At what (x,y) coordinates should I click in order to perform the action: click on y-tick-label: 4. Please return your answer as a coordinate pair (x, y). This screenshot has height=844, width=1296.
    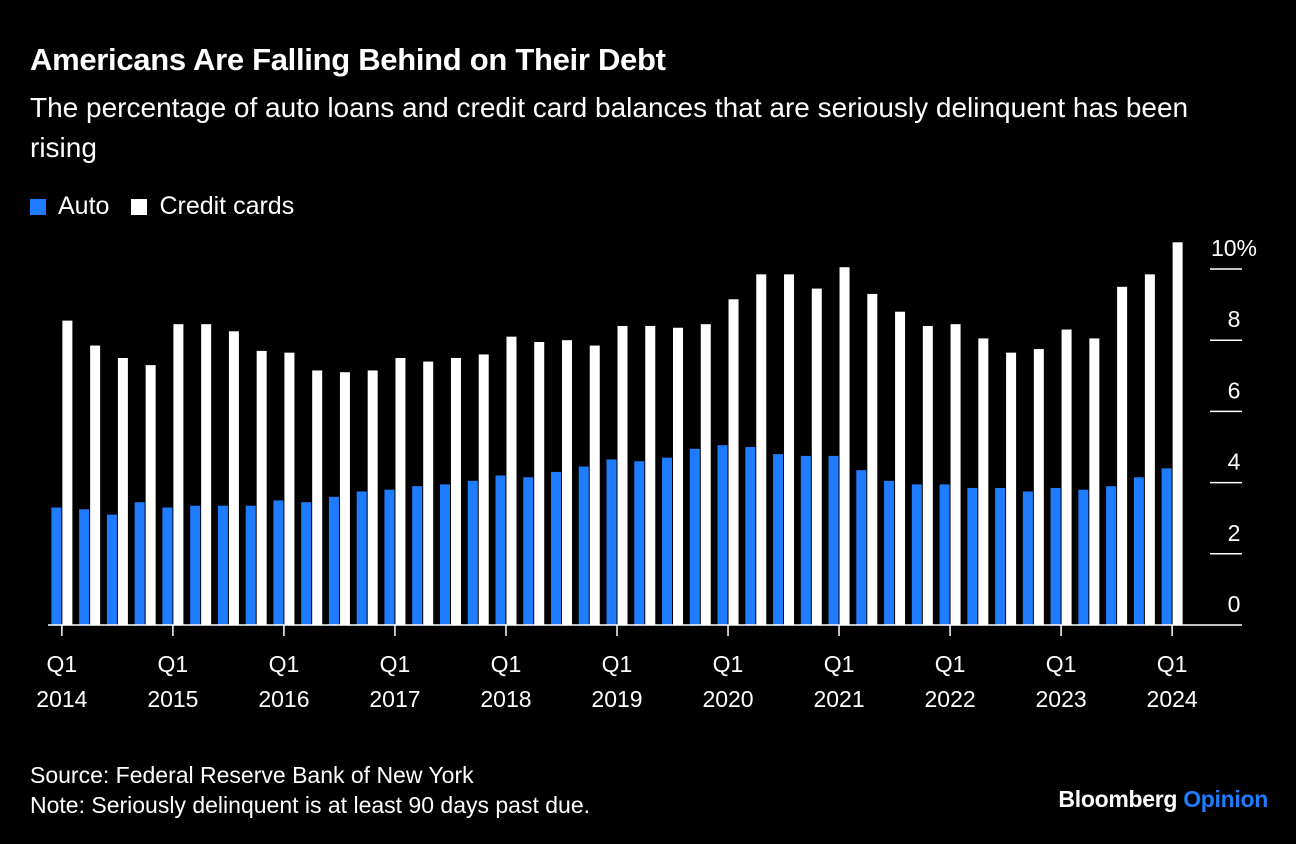
    Looking at the image, I should click on (1234, 462).